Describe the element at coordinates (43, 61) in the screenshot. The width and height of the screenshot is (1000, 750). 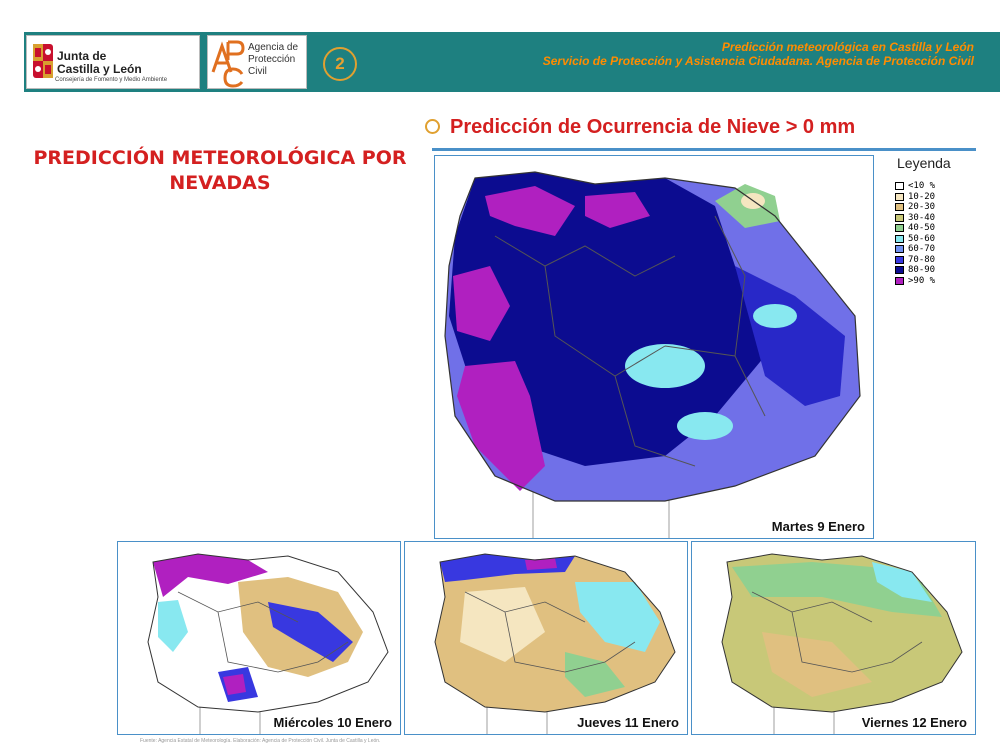
I see `coat-of-arms-icon` at that location.